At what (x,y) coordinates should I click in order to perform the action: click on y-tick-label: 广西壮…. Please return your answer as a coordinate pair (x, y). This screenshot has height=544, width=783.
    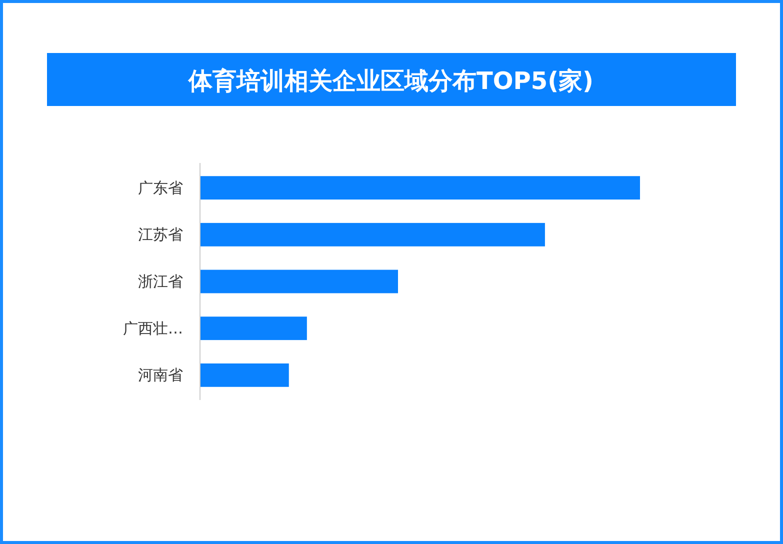
    Looking at the image, I should click on (153, 328).